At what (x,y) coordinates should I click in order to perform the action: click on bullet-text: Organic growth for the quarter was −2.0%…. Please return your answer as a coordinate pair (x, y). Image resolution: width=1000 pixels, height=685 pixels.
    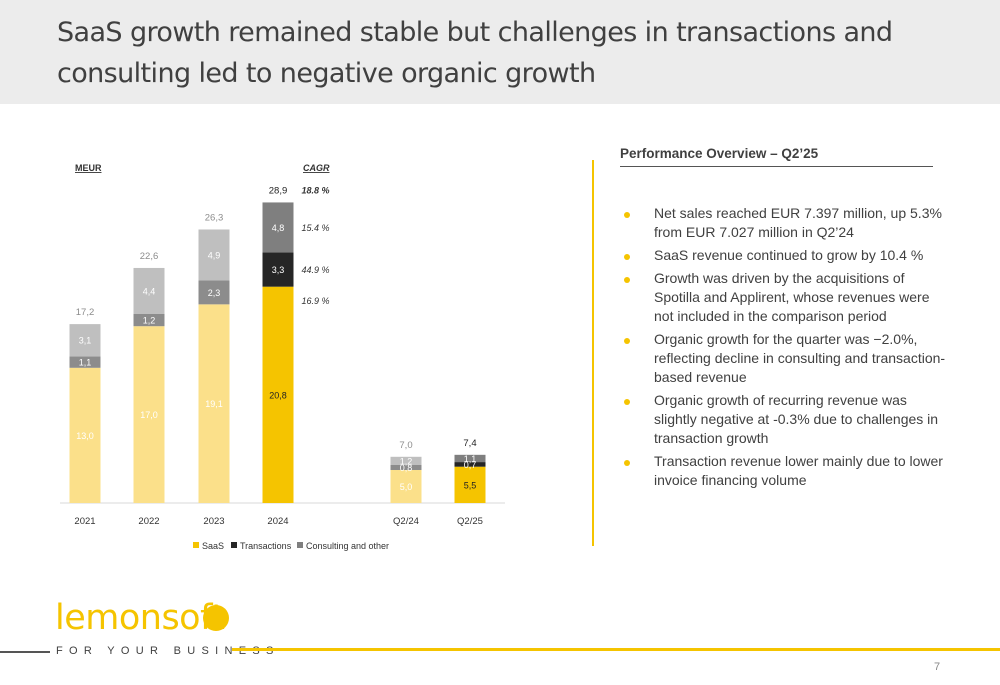
    Looking at the image, I should click on (800, 358).